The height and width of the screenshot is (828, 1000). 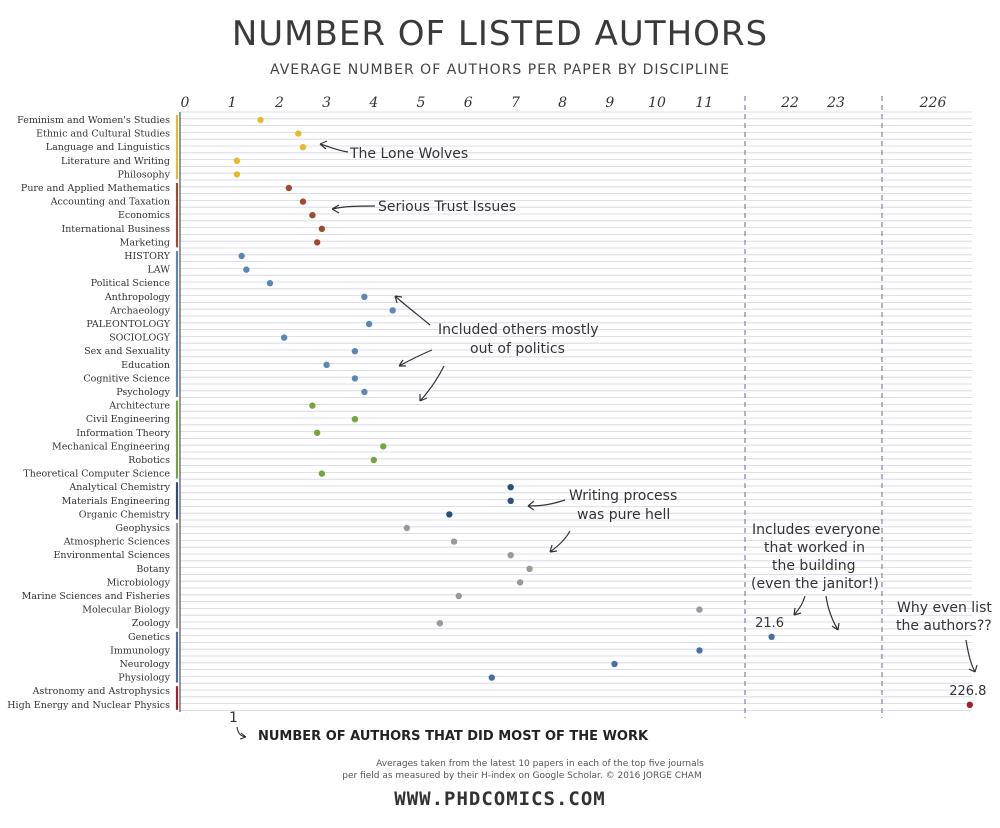 I want to click on category-label: Theoretical Computer Science, so click(x=96, y=474).